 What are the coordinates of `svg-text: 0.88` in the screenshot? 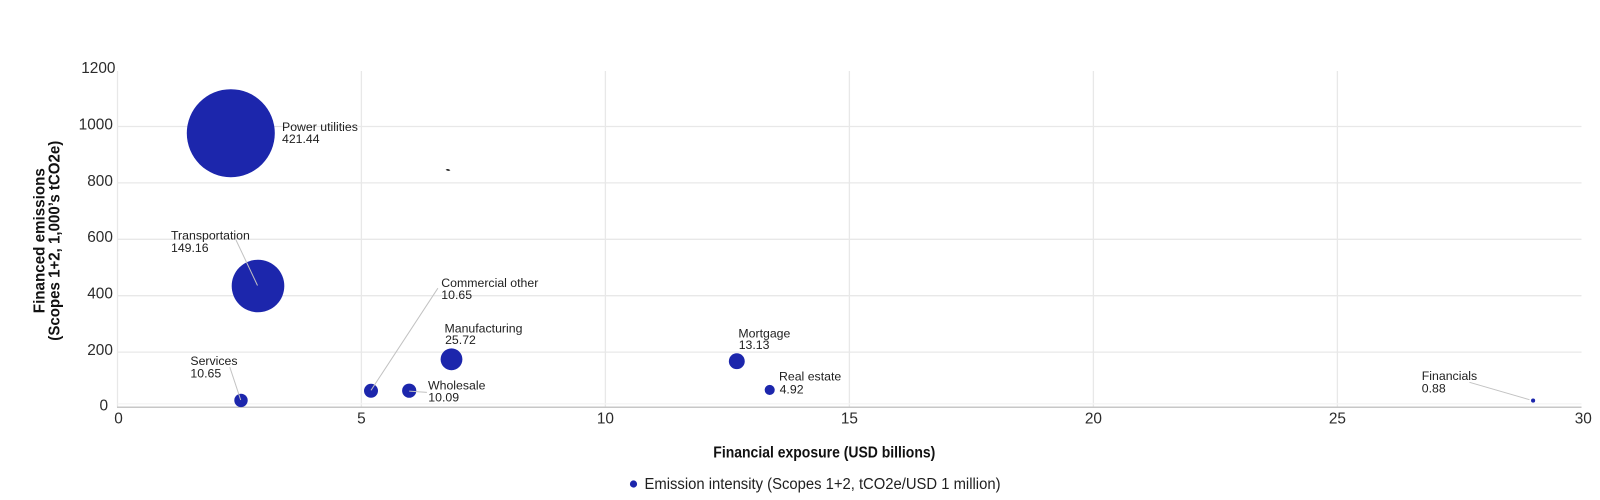 It's located at (1434, 389).